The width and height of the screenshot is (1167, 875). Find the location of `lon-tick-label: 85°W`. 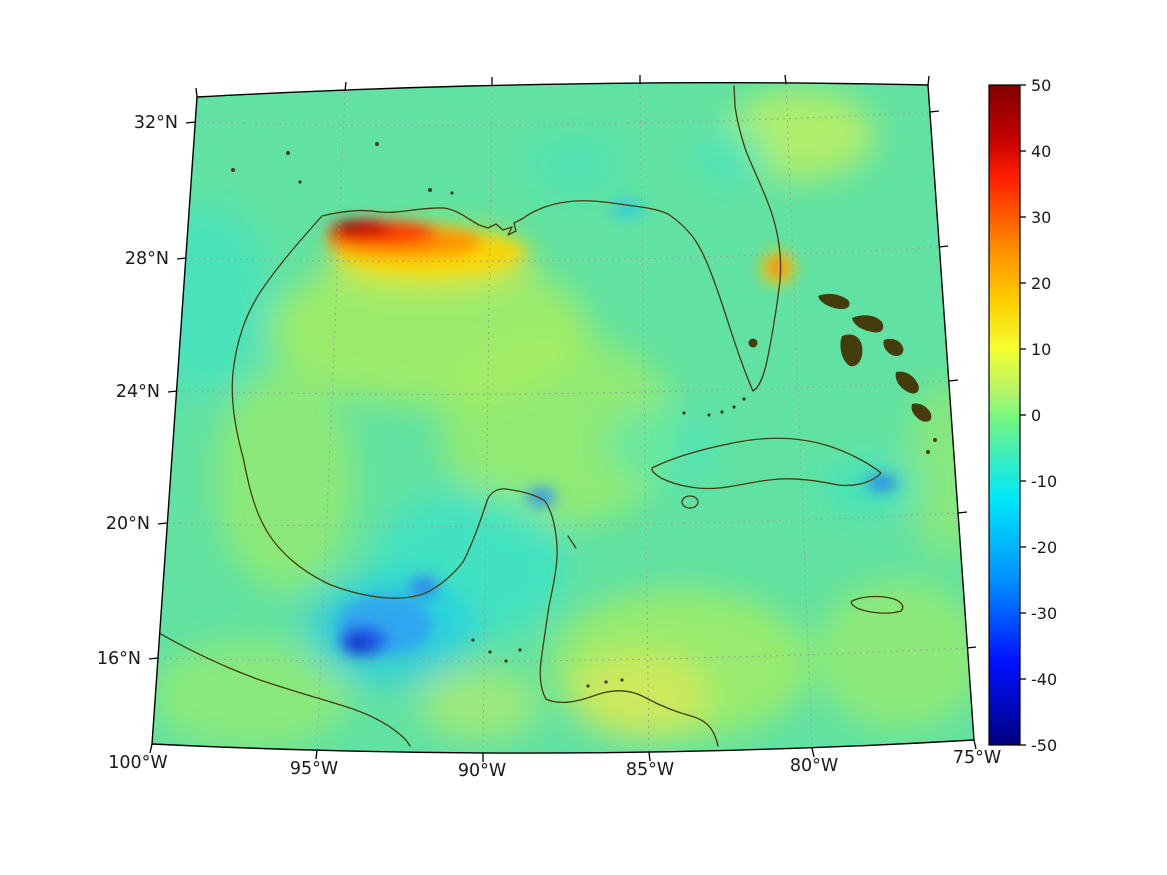

lon-tick-label: 85°W is located at coordinates (650, 770).